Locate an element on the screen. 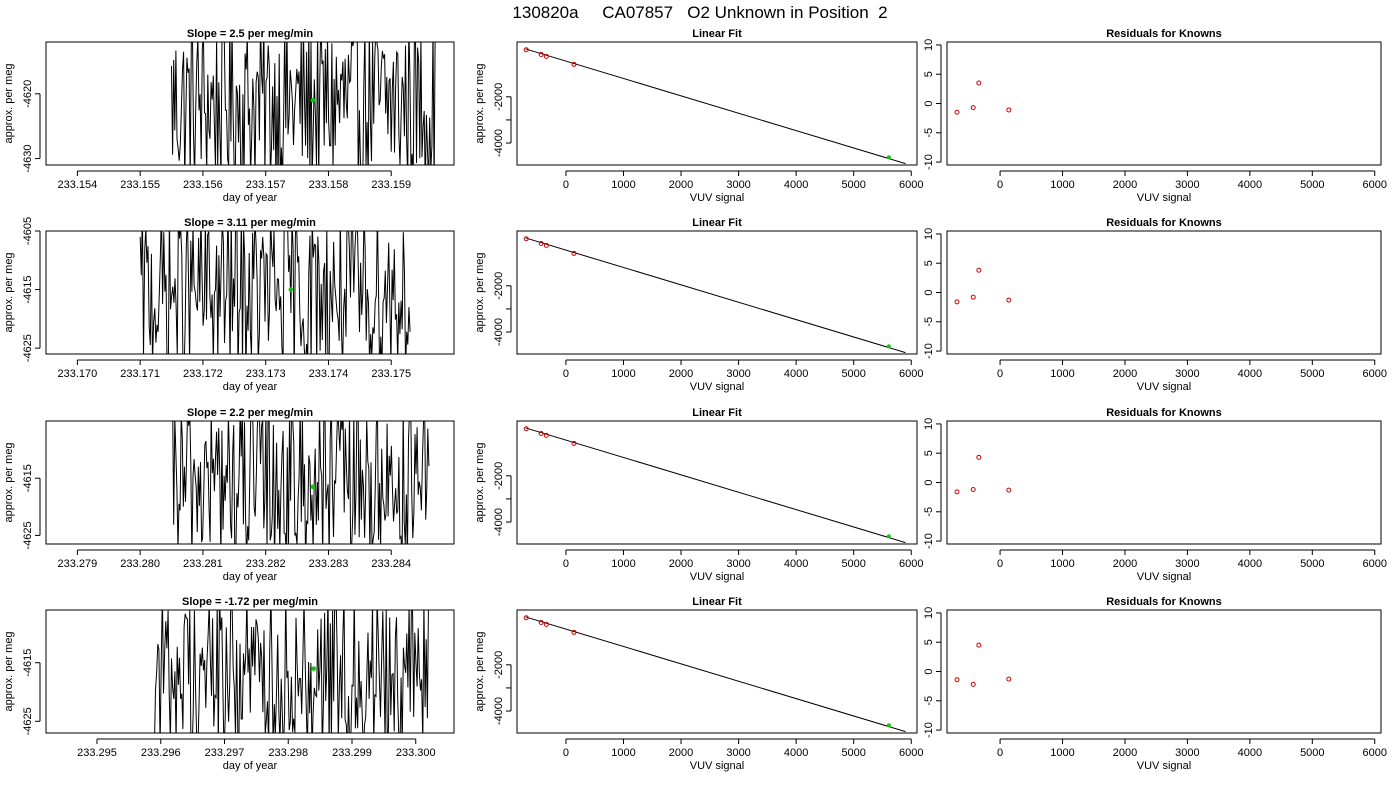 The image size is (1400, 800). panel-title: Slope = 2.2 per meg/min is located at coordinates (250, 413).